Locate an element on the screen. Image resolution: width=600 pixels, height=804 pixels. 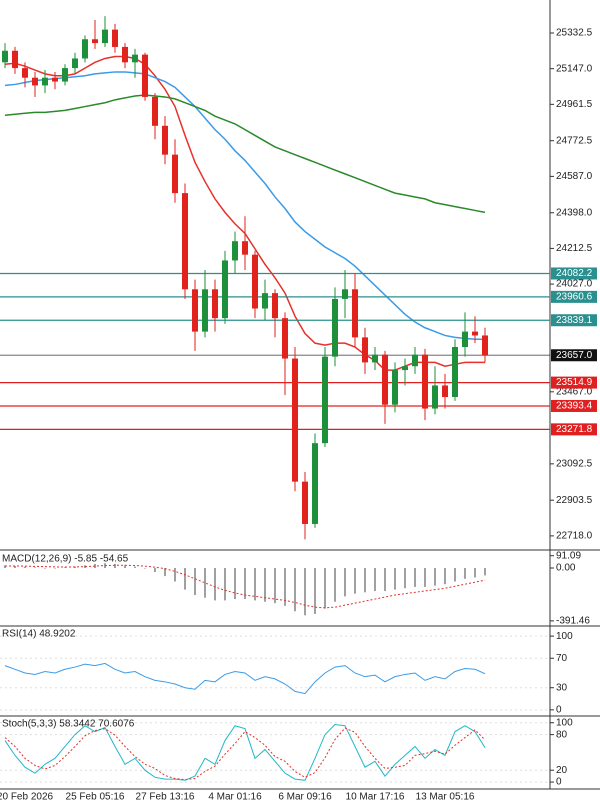
level-label: 23960.6 is located at coordinates (574, 297).